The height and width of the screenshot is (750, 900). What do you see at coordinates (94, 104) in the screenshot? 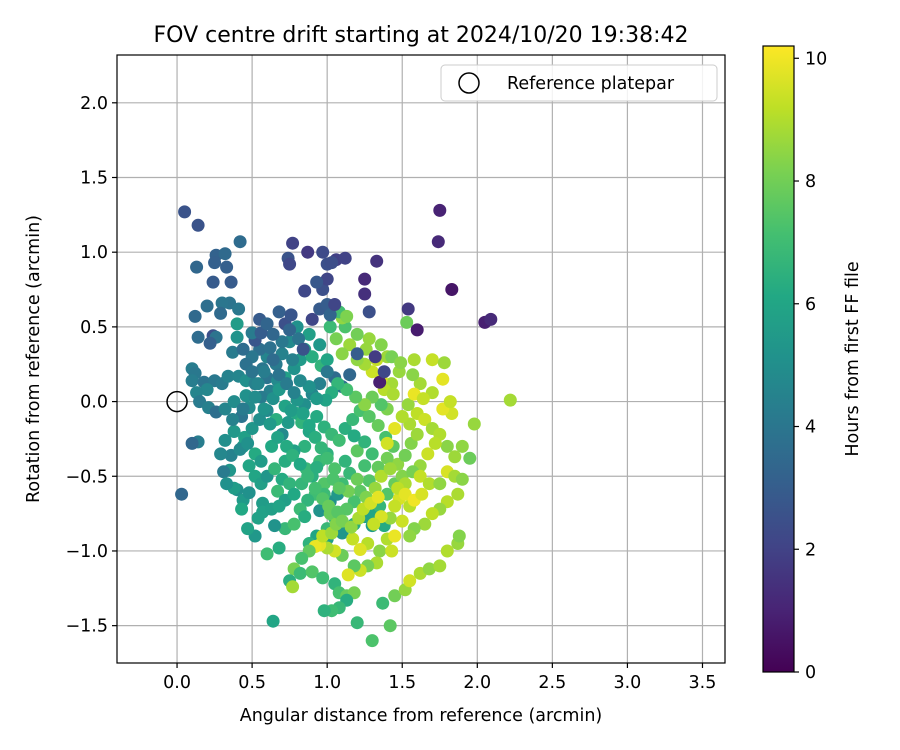
I see `y-tick-label: 2.0` at bounding box center [94, 104].